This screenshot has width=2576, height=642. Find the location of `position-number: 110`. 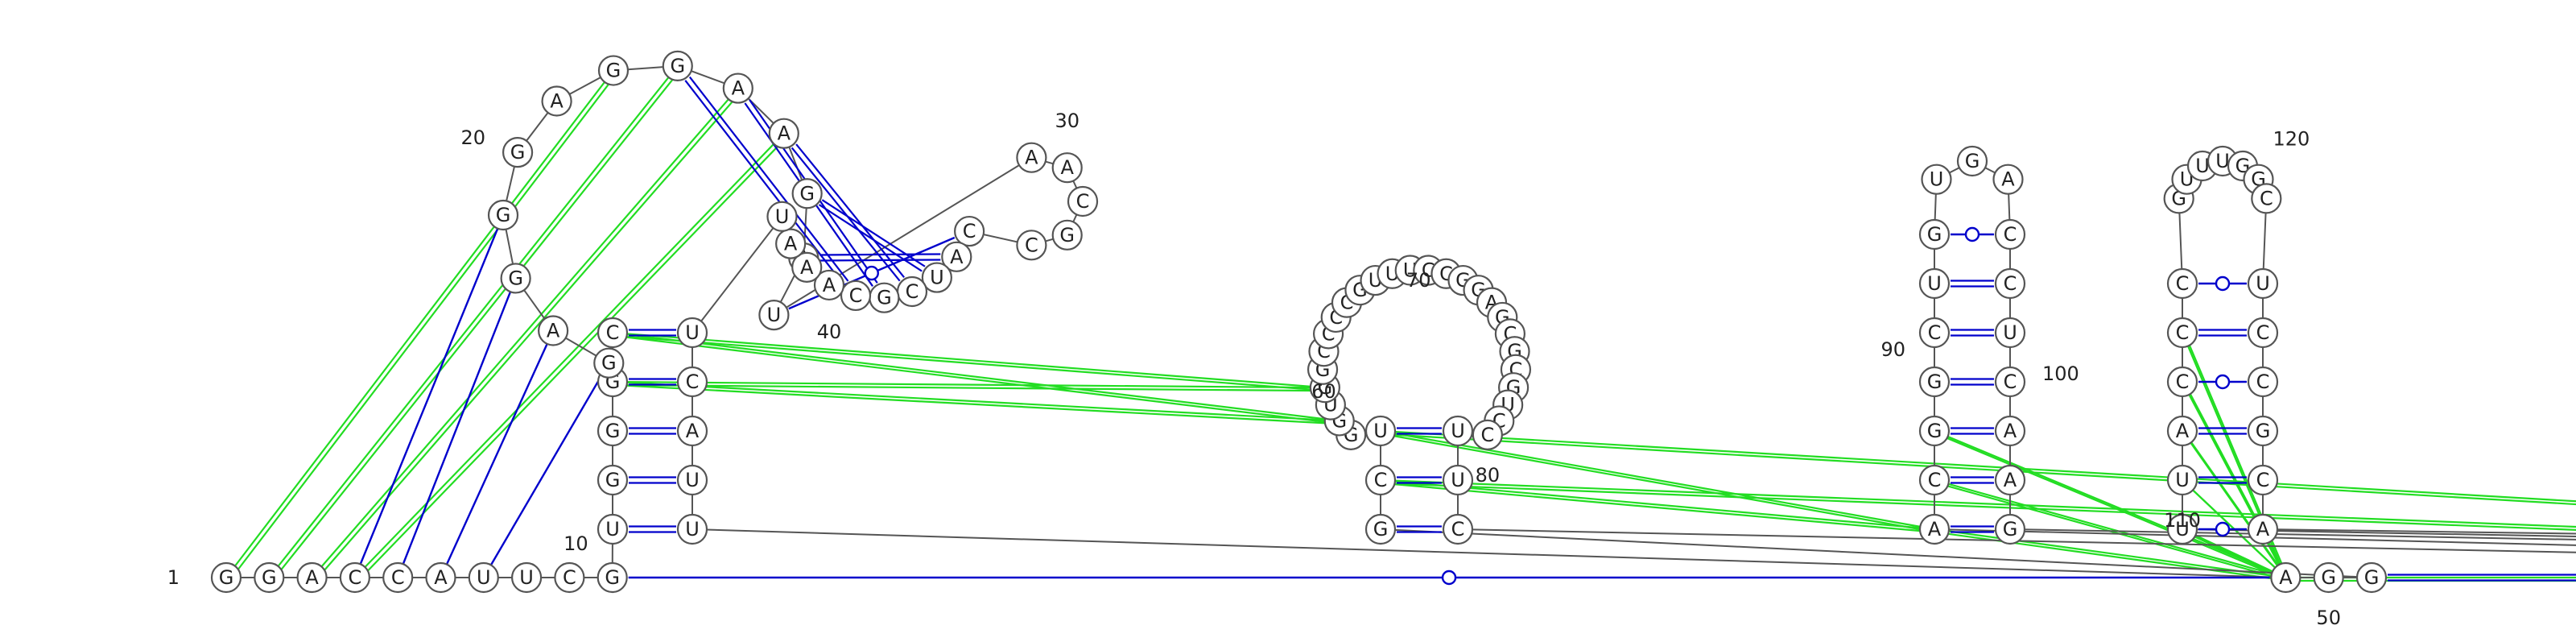

position-number: 110 is located at coordinates (2182, 521).